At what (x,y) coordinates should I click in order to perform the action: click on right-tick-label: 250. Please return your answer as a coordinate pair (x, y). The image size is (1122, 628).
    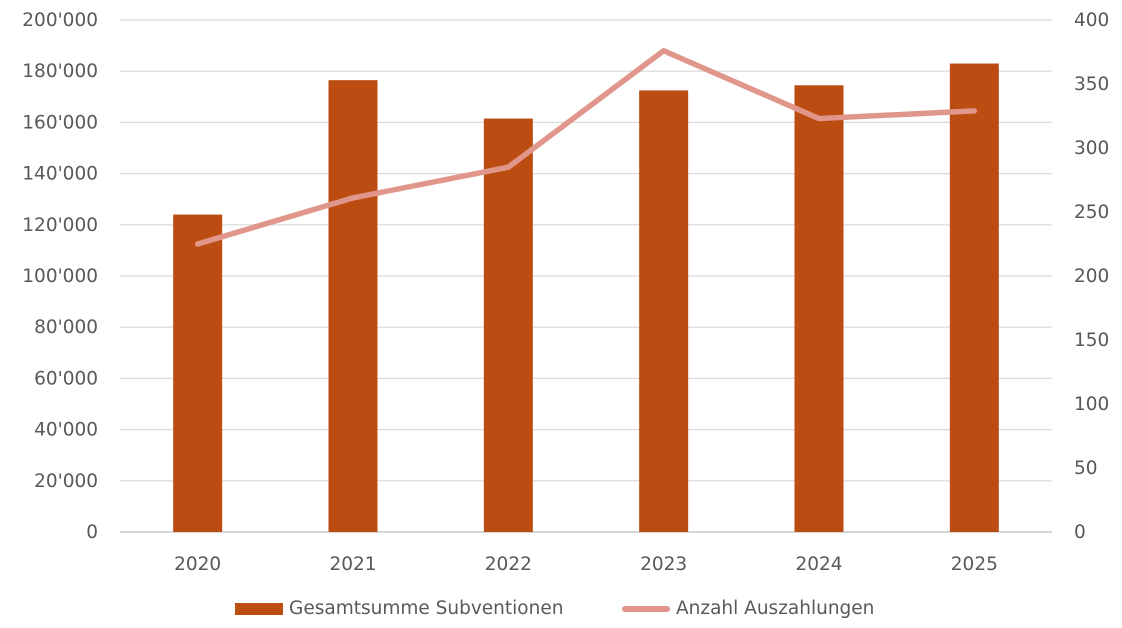
    Looking at the image, I should click on (1091, 212).